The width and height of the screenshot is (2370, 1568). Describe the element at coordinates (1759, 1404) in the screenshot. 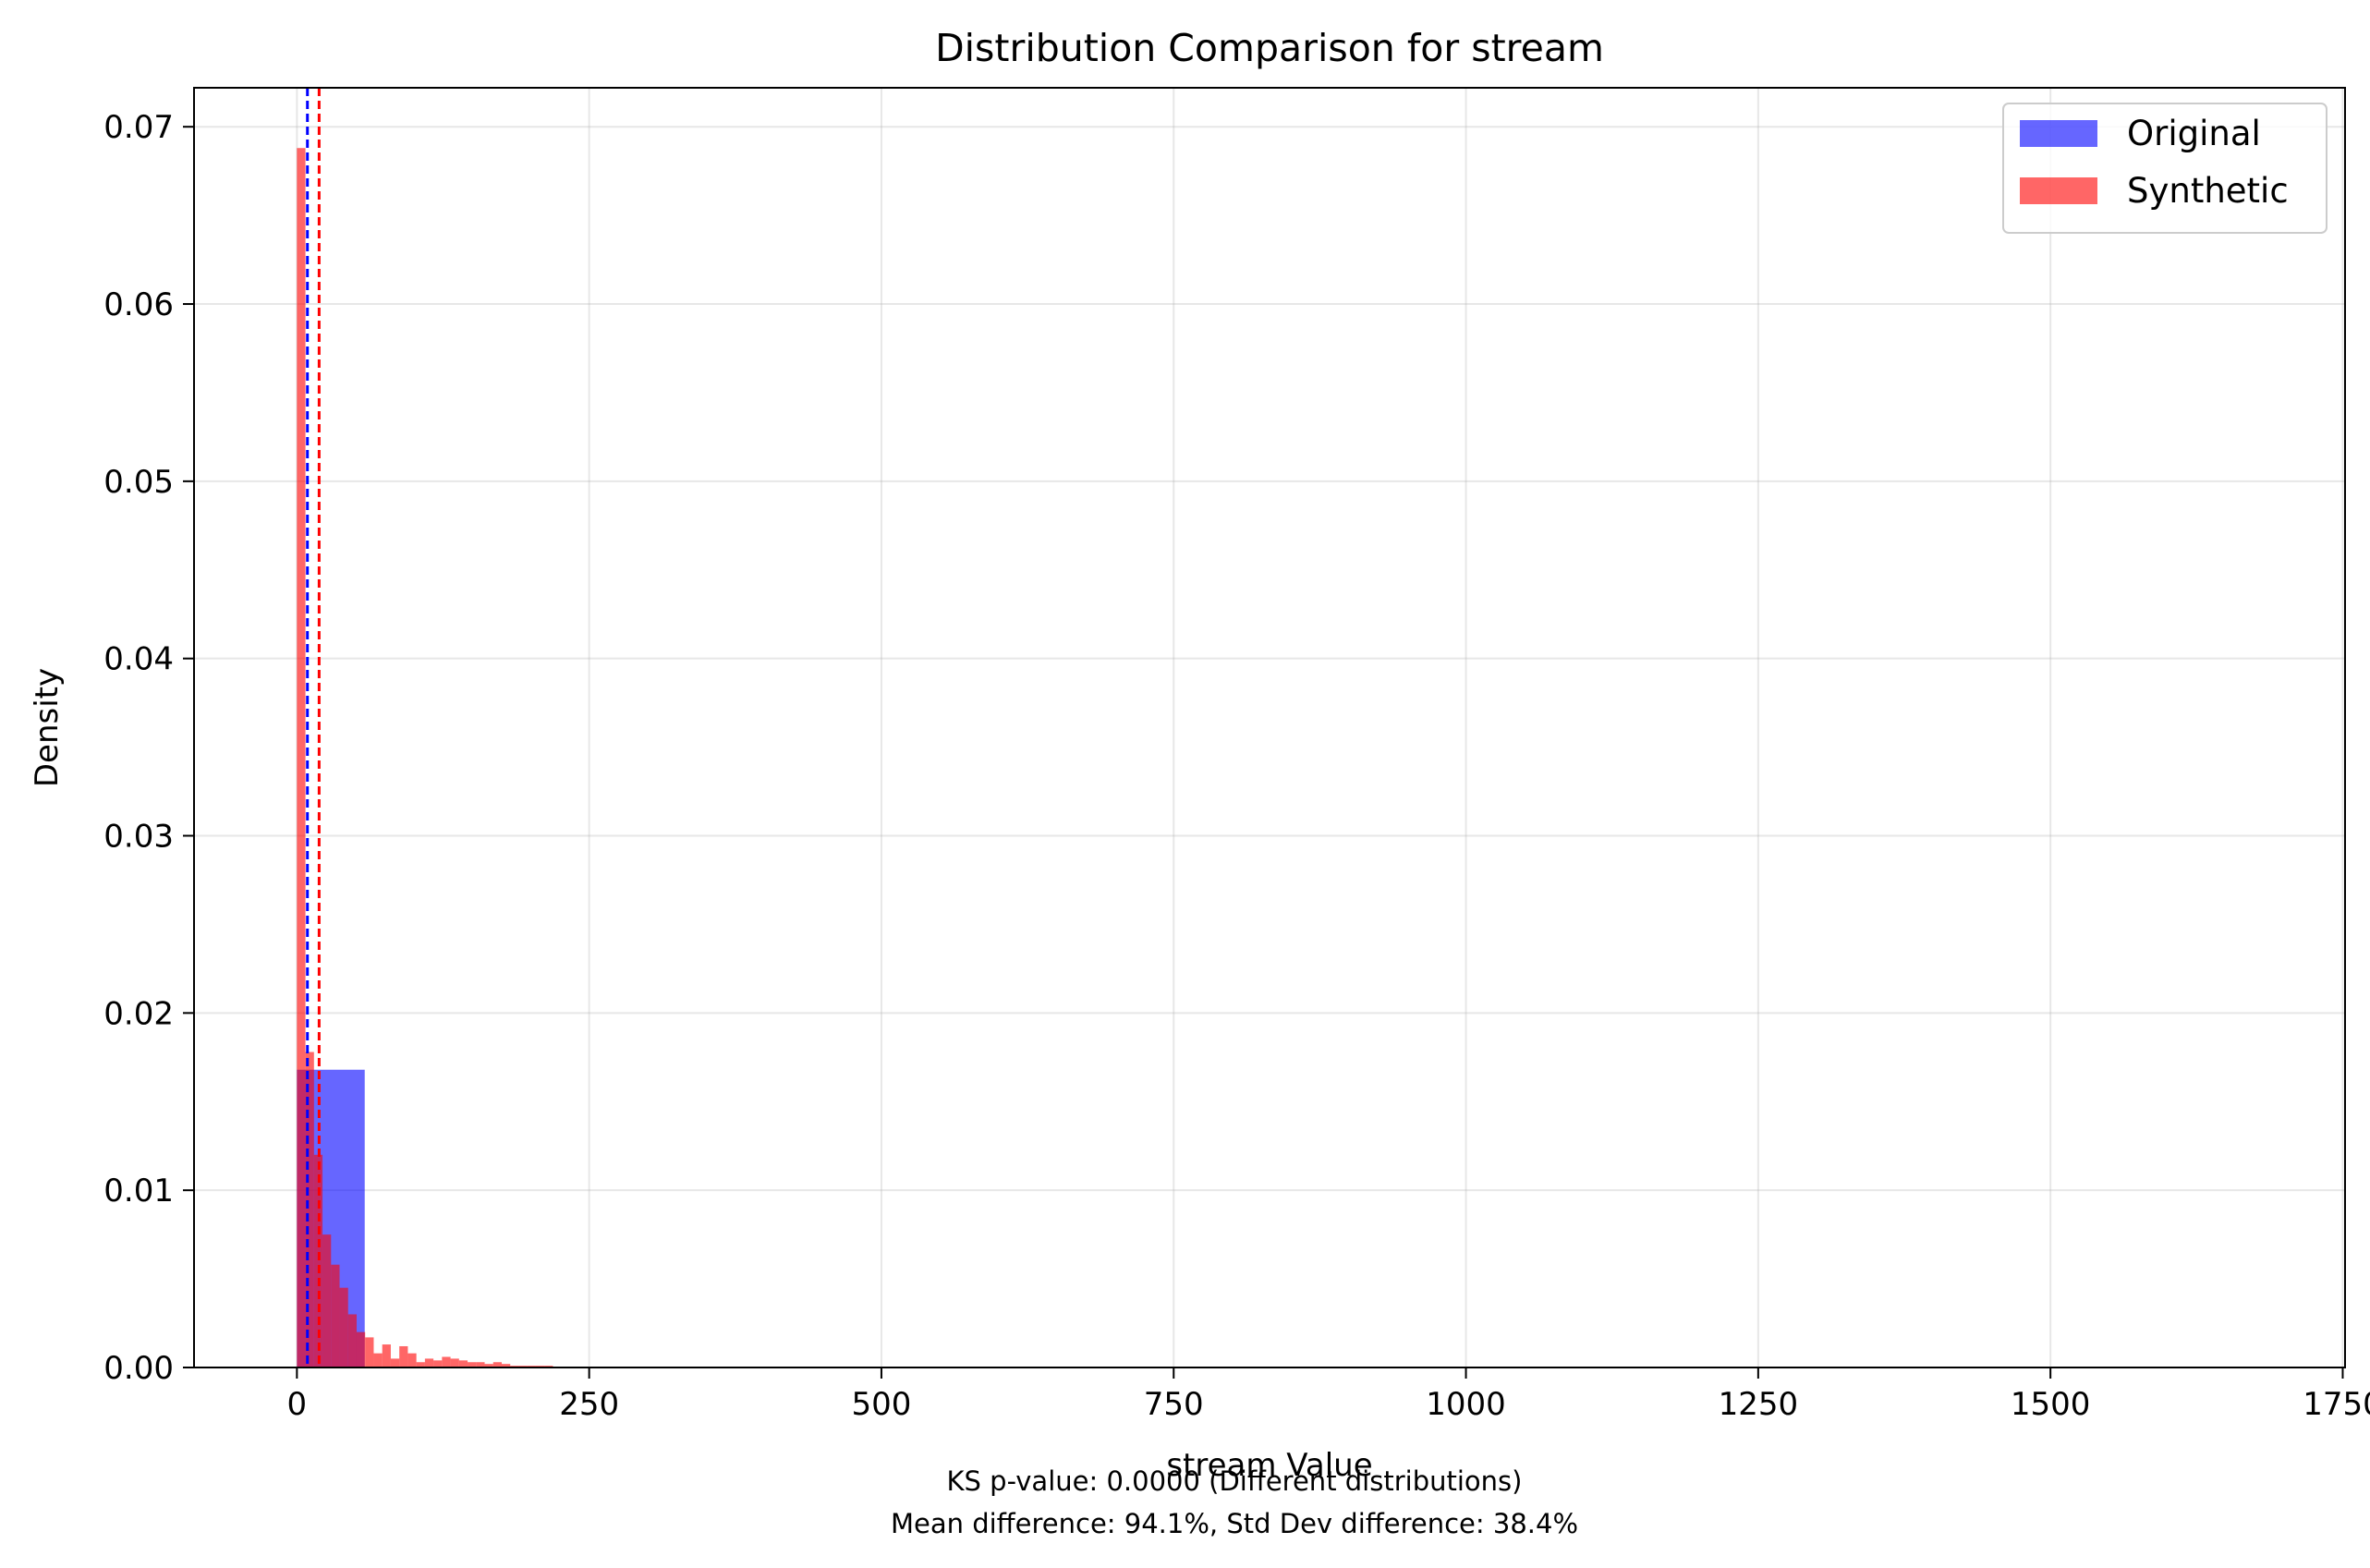

I see `x-tick-label: 1250` at that location.